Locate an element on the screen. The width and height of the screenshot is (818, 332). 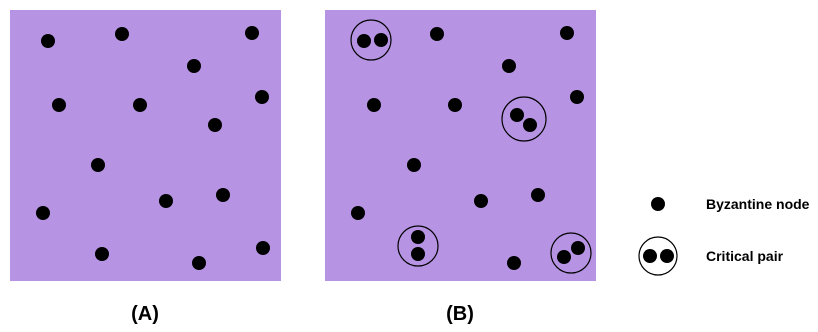
legend-byzantine-node-icon is located at coordinates (658, 204).